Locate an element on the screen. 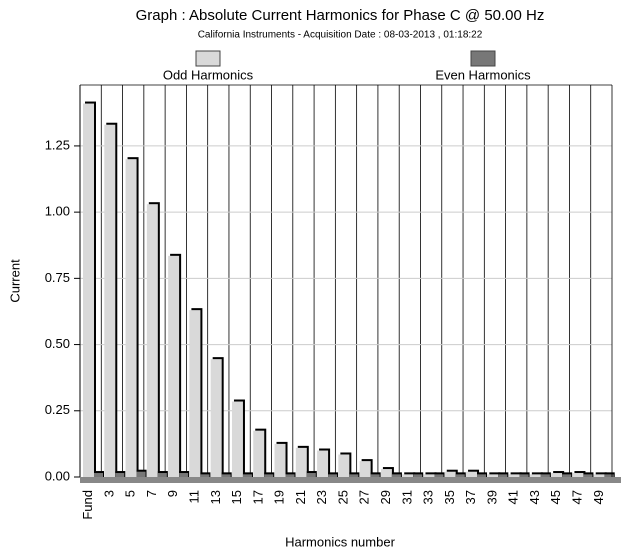  x-tick-label: 25 is located at coordinates (342, 497).